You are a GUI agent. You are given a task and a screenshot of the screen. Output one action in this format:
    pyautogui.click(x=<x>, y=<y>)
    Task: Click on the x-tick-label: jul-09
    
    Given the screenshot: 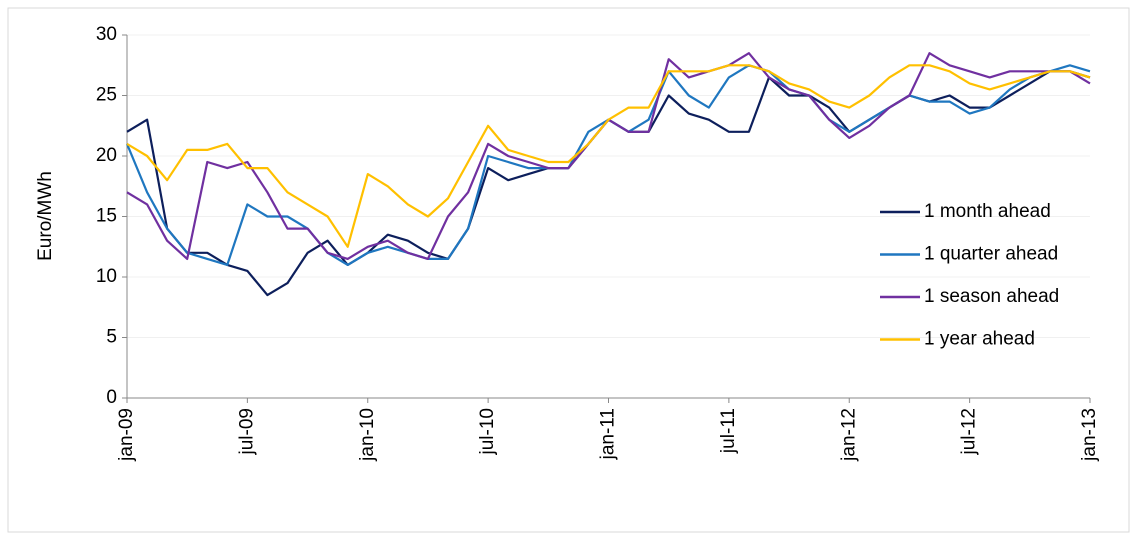 What is the action you would take?
    pyautogui.click(x=246, y=431)
    